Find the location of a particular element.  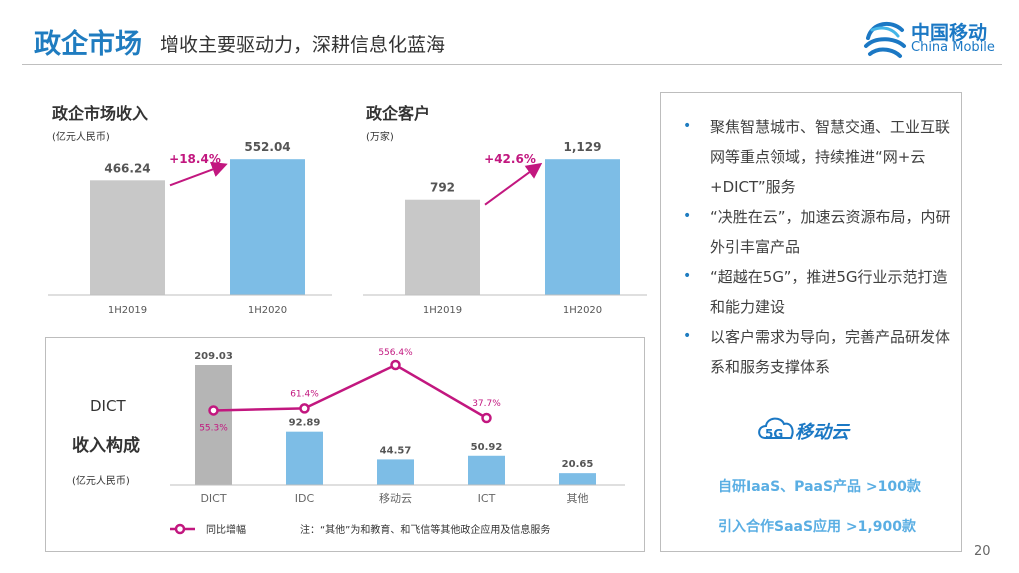

bar-value-label: 44.57 is located at coordinates (396, 450).